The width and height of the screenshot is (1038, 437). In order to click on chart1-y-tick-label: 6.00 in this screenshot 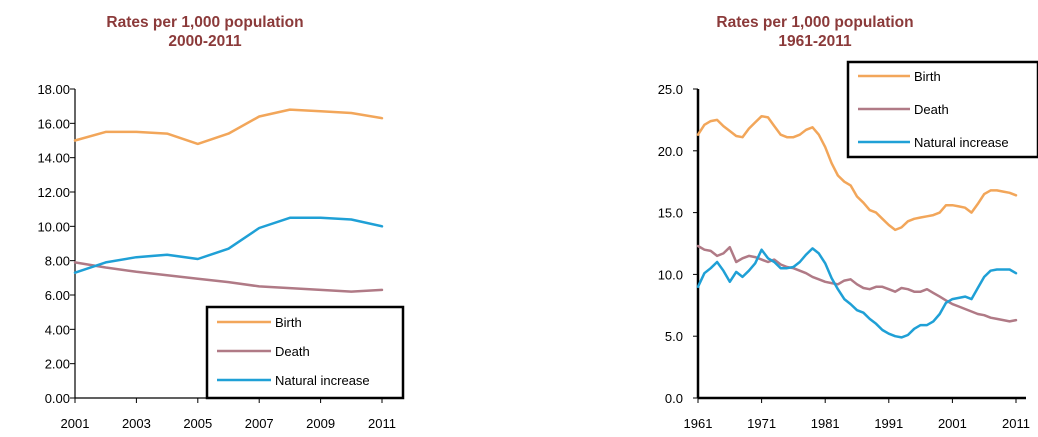, I will do `click(57, 295)`.